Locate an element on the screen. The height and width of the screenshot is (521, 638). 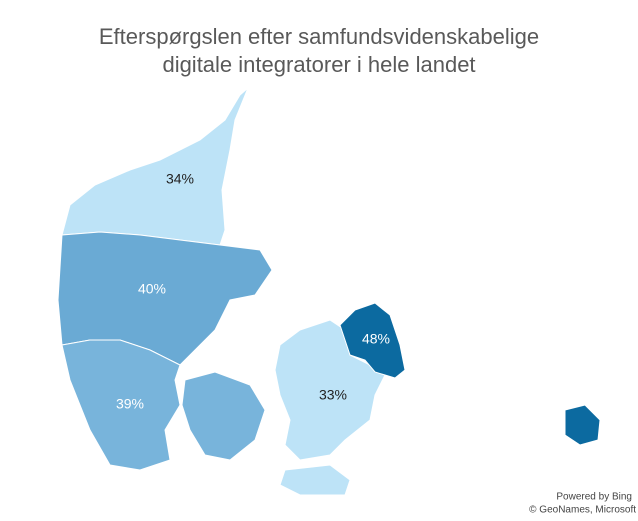
value-label: 34% is located at coordinates (180, 179).